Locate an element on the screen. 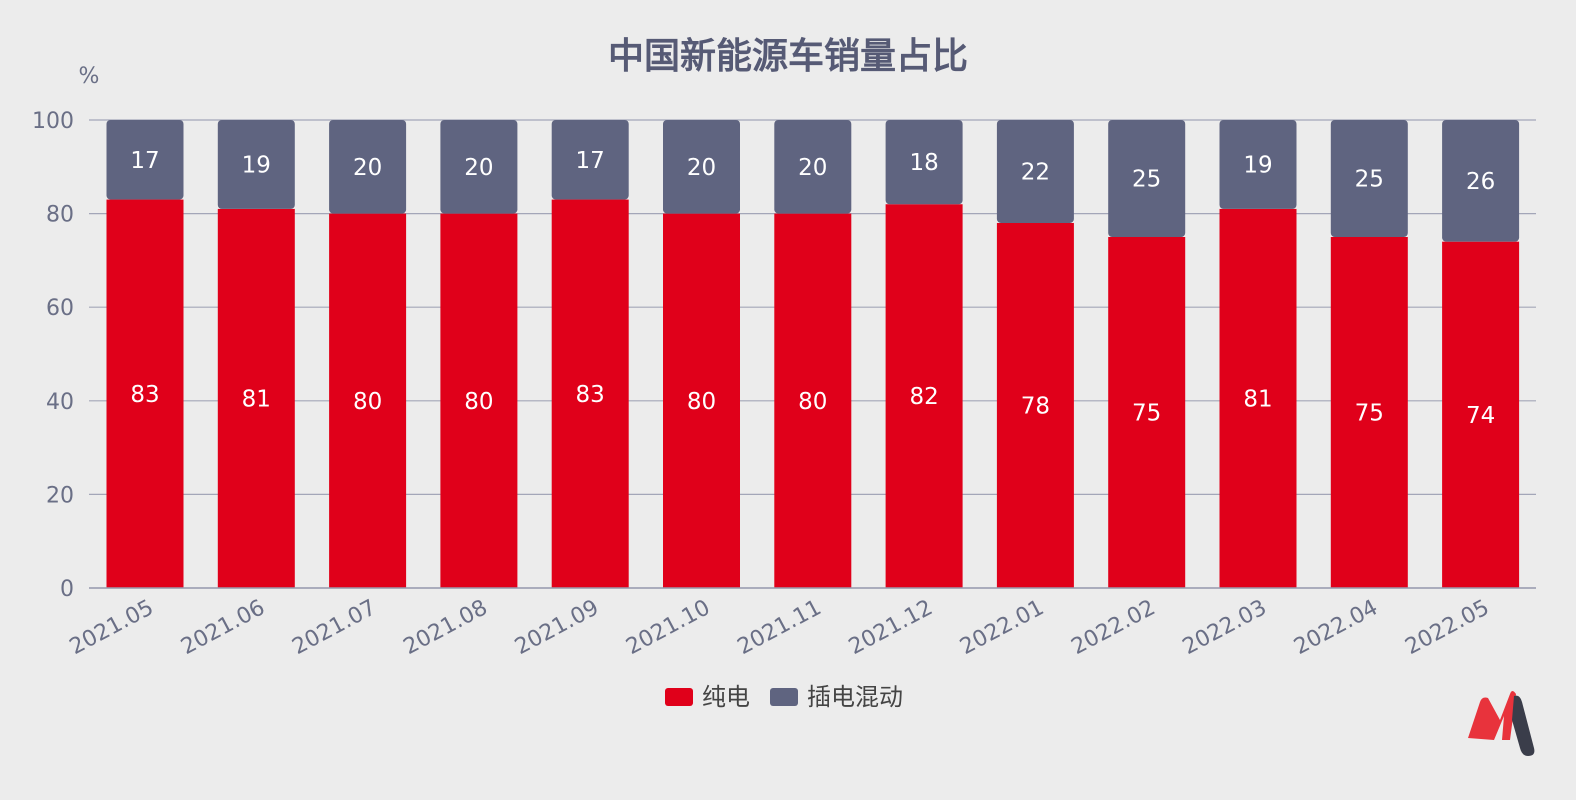 The image size is (1576, 800). x-tick-label: 2022.02 is located at coordinates (1113, 627).